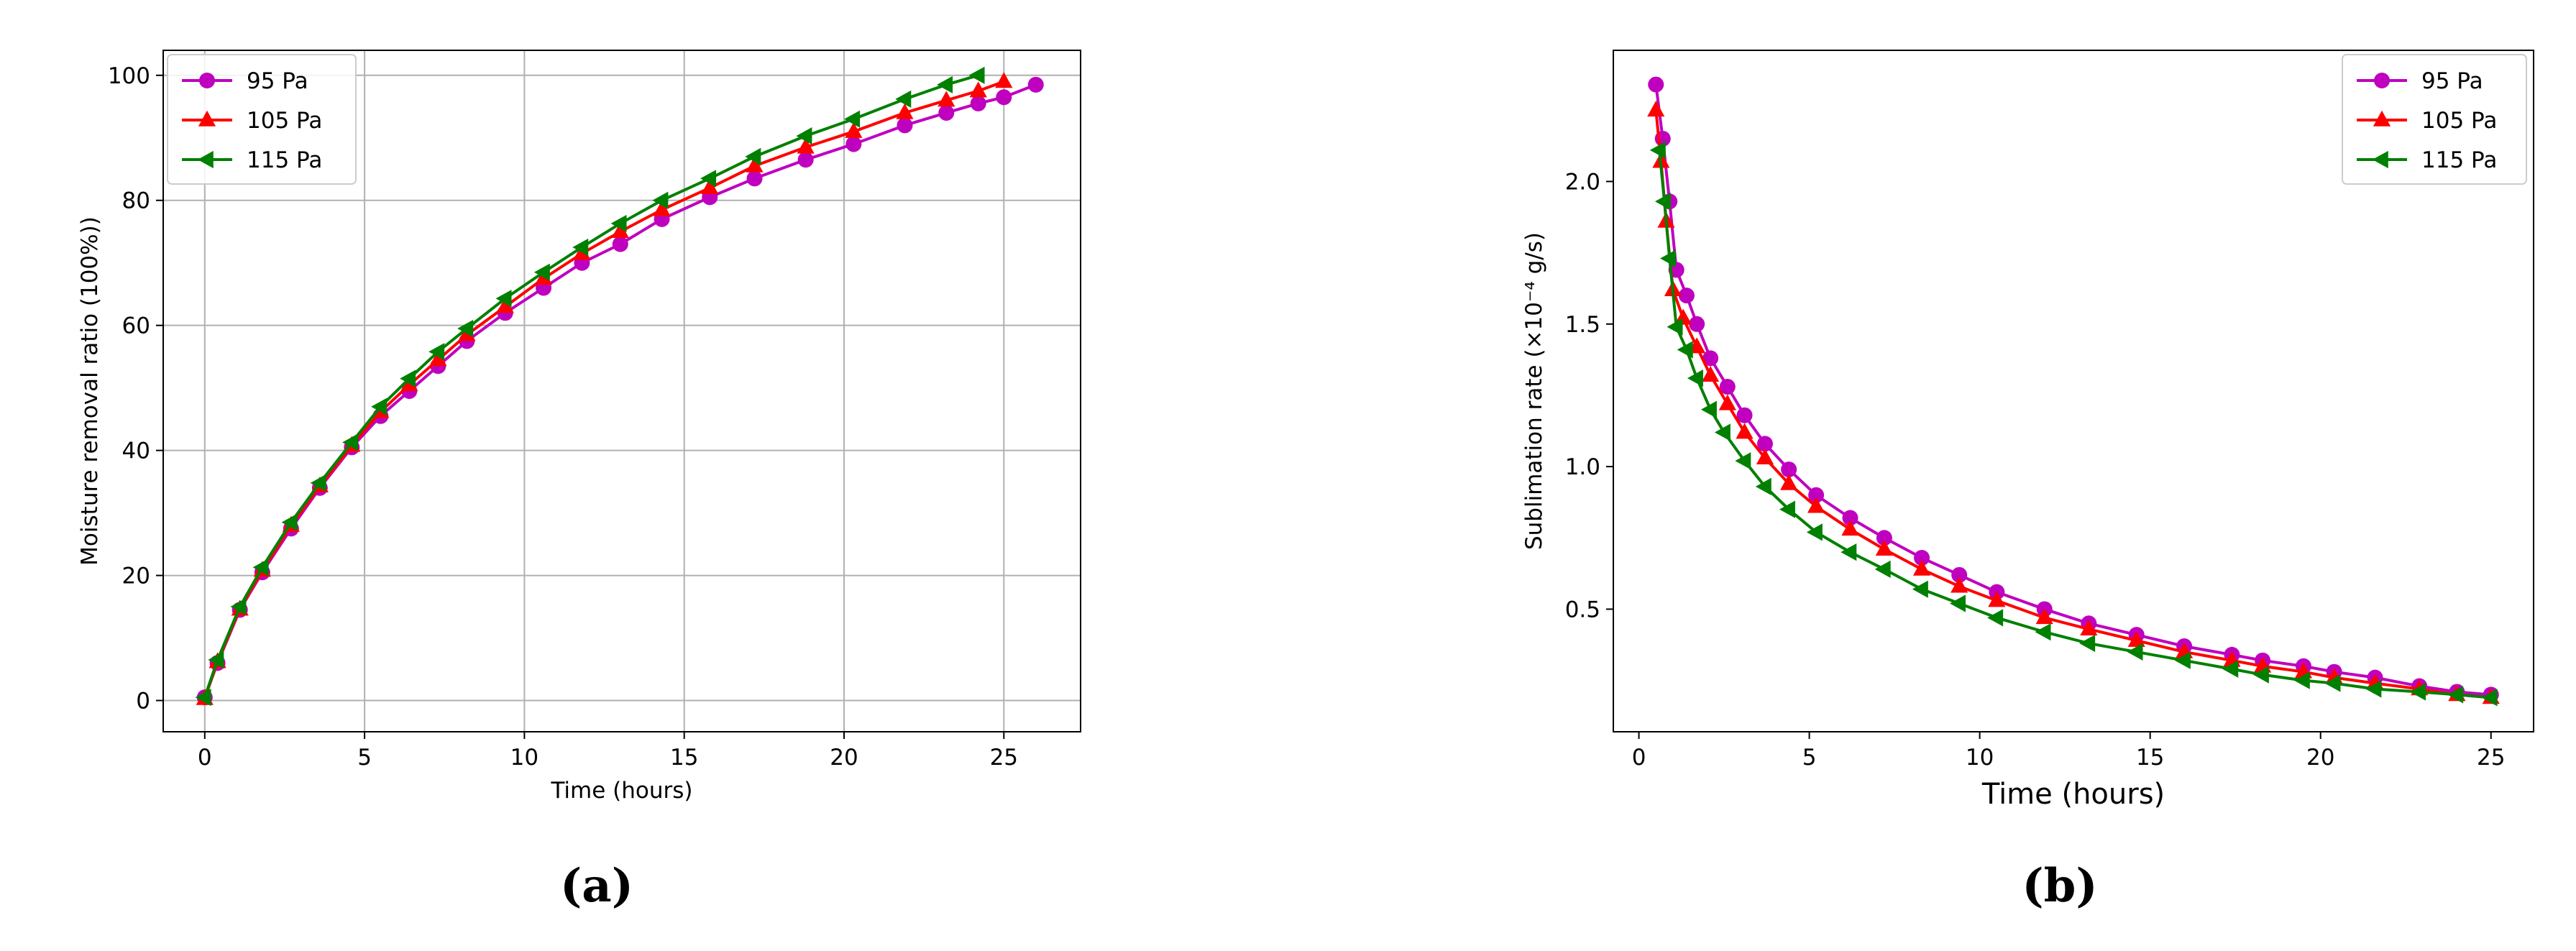  What do you see at coordinates (90, 391) in the screenshot?
I see `y-axis-label: Moisture removal ratio (100%))` at bounding box center [90, 391].